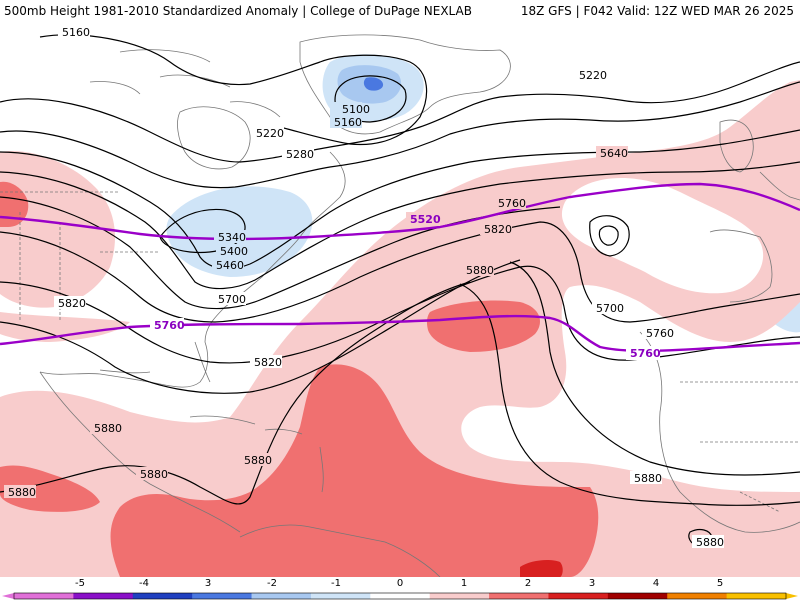  I want to click on legend-tick-label: 1, so click(464, 583).